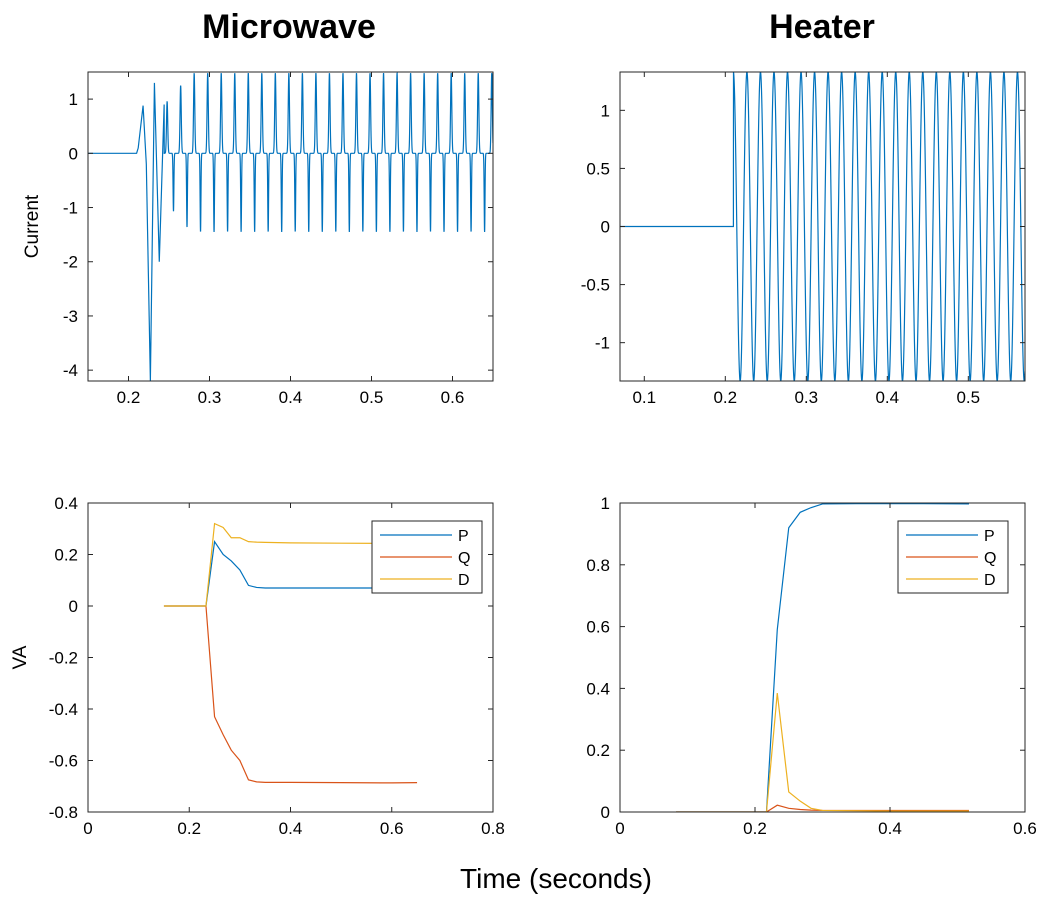 This screenshot has width=1043, height=905. I want to click on heater-power-xtick-label: 0.4, so click(890, 828).